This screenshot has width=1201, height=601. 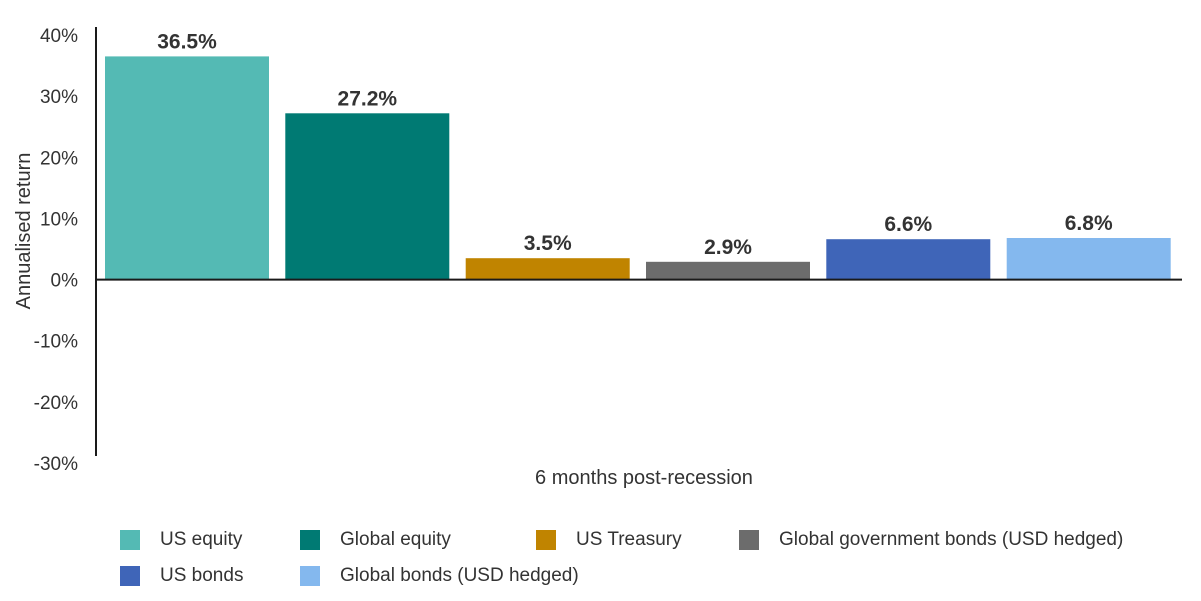 I want to click on legend-item-global-government-bonds: Global government bonds (USD hedged), so click(x=931, y=540).